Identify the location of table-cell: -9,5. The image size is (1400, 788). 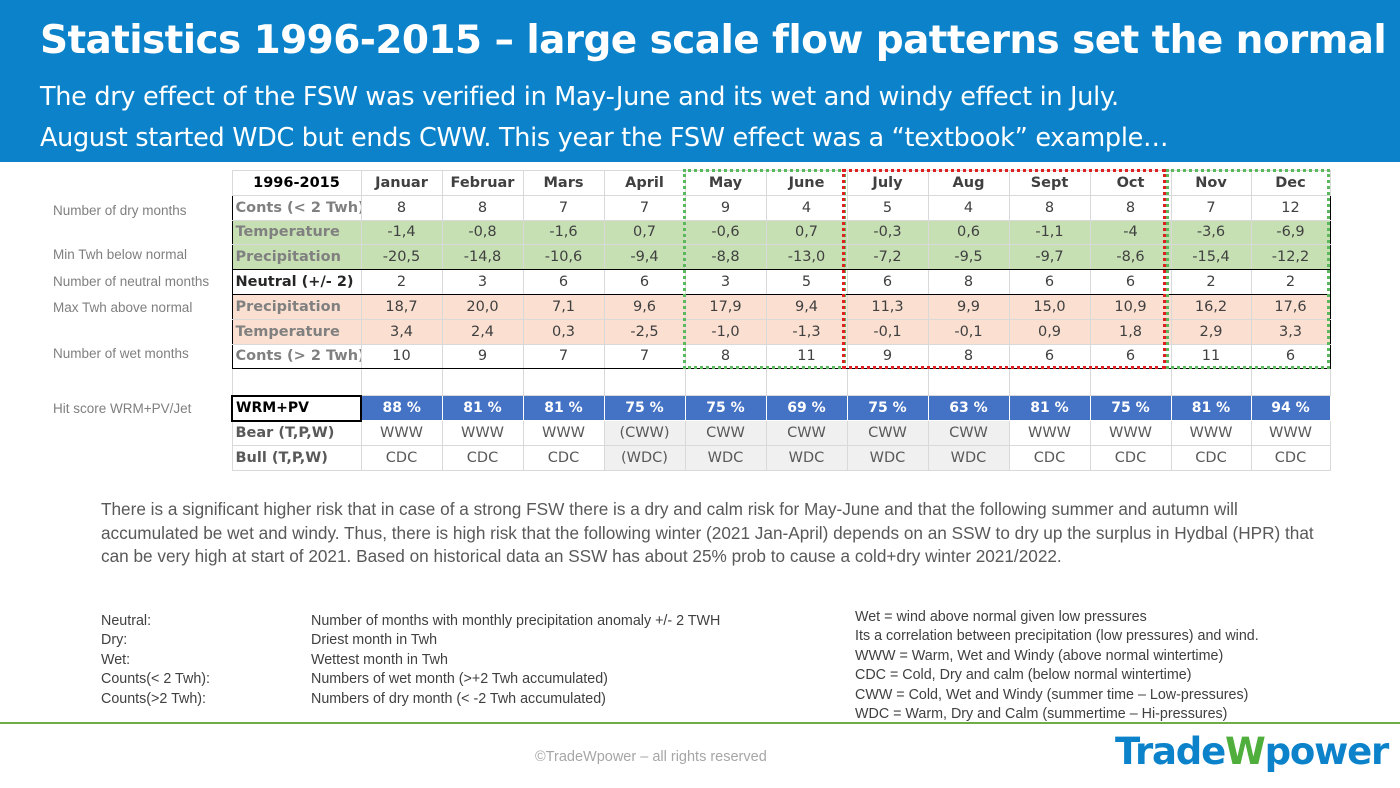
(968, 257).